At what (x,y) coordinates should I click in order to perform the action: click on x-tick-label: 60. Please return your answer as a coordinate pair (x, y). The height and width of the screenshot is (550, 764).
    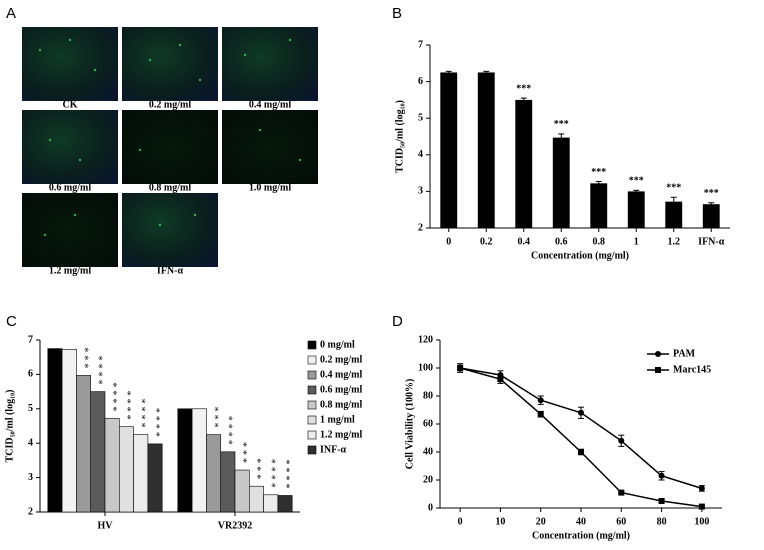
    Looking at the image, I should click on (621, 521).